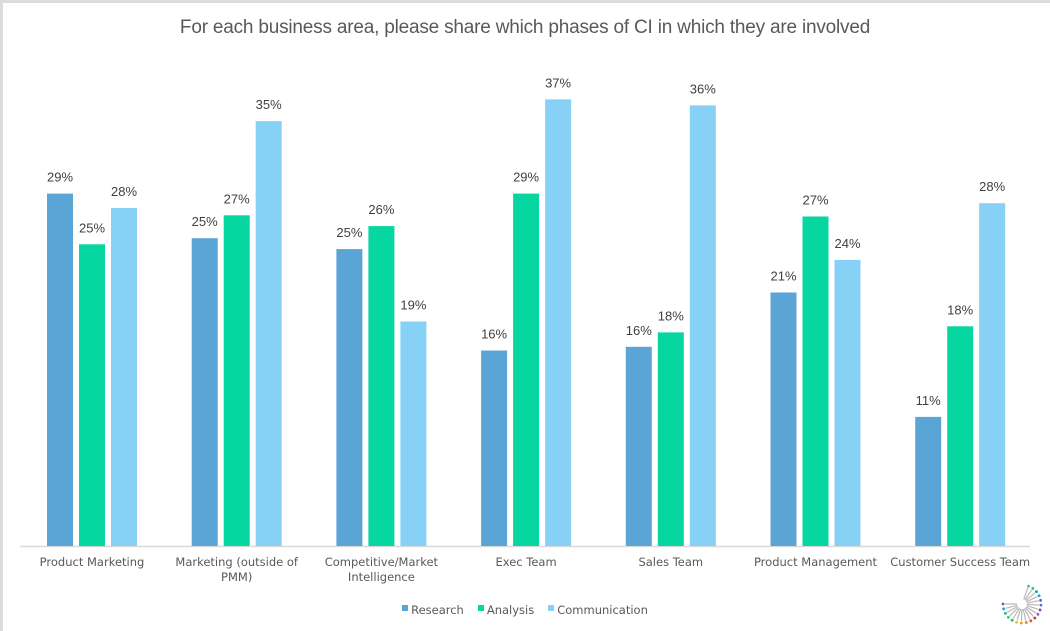 This screenshot has height=631, width=1050. I want to click on x-tick-label-line: Product Management, so click(815, 562).